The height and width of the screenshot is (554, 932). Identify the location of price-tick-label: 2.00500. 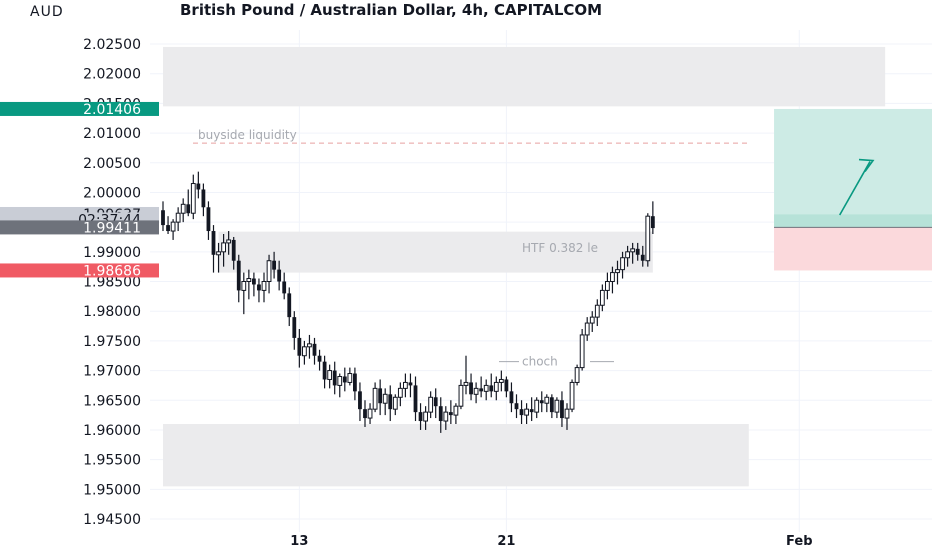
(112, 164).